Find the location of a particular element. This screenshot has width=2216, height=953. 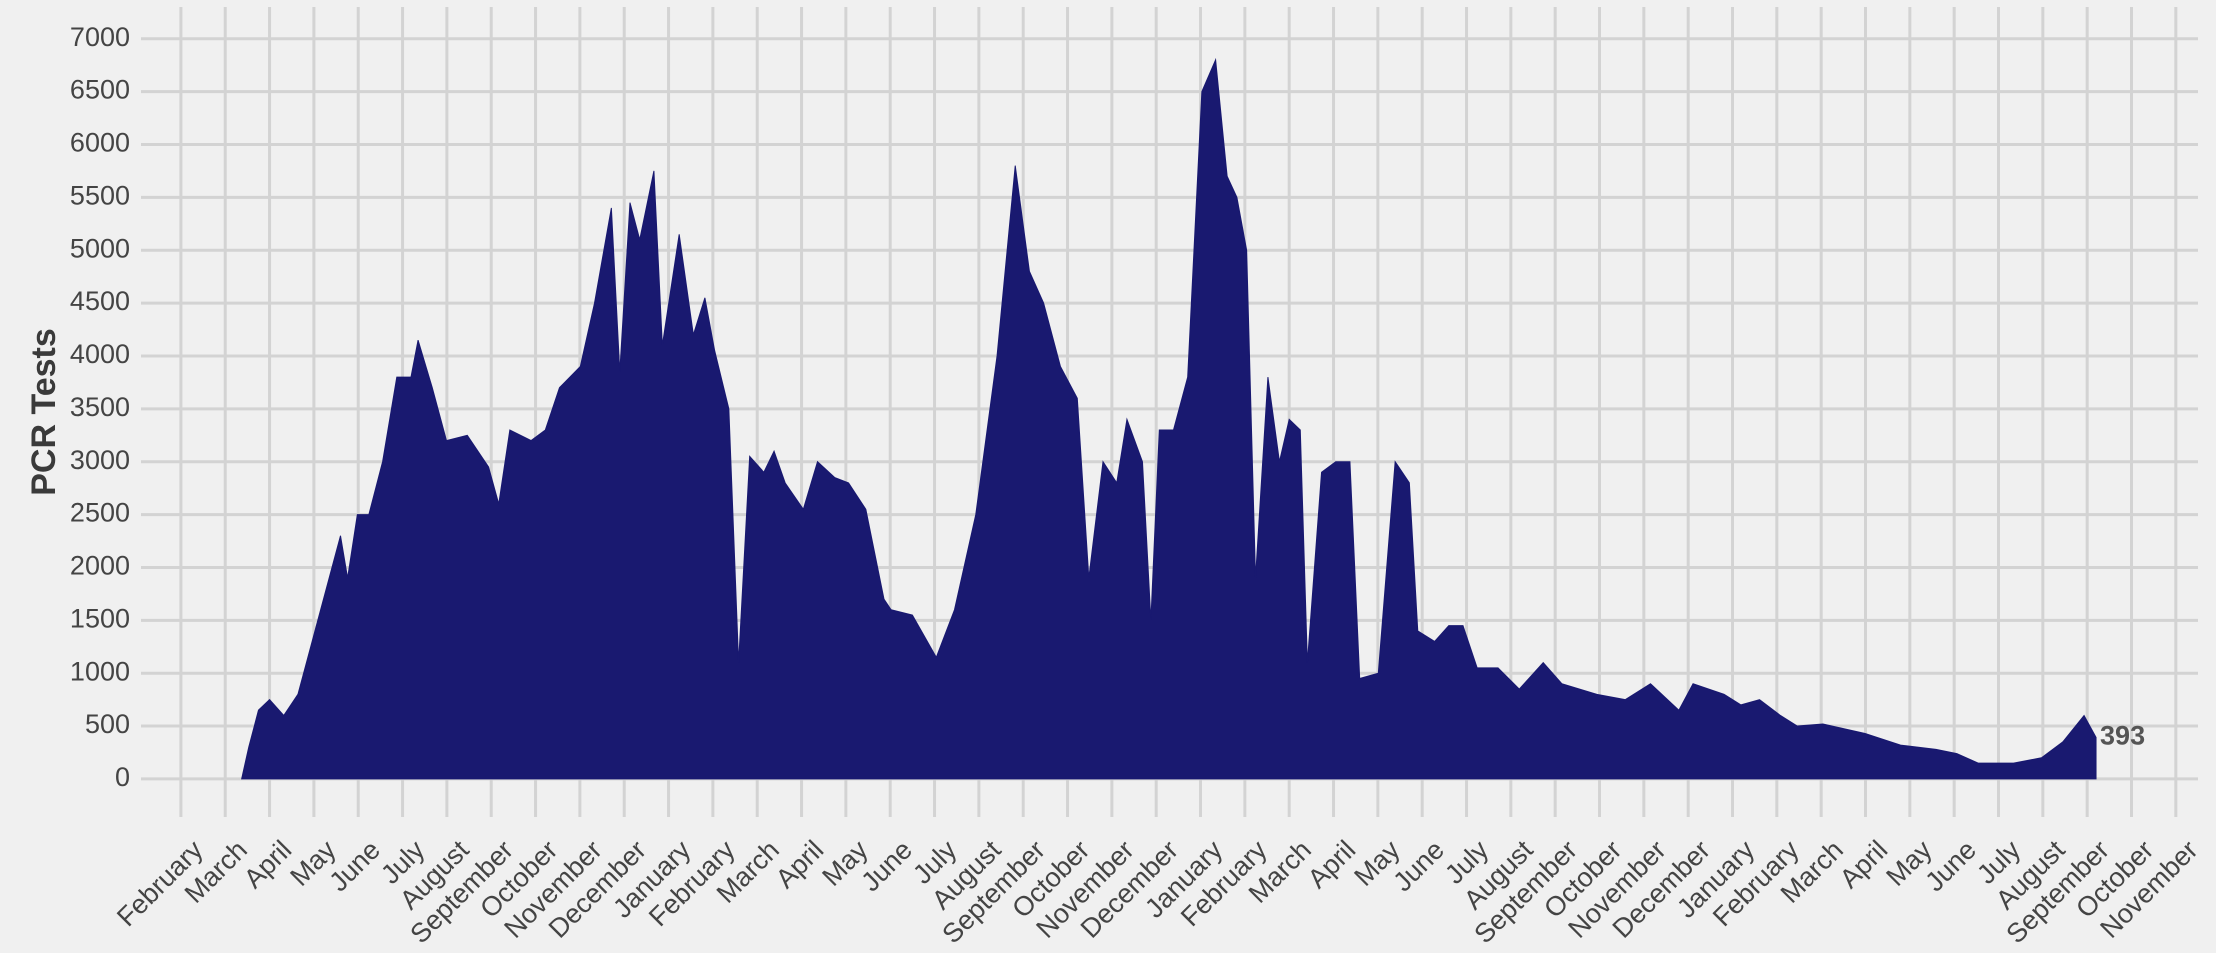

y-axis-label: PCR Tests is located at coordinates (44, 412).